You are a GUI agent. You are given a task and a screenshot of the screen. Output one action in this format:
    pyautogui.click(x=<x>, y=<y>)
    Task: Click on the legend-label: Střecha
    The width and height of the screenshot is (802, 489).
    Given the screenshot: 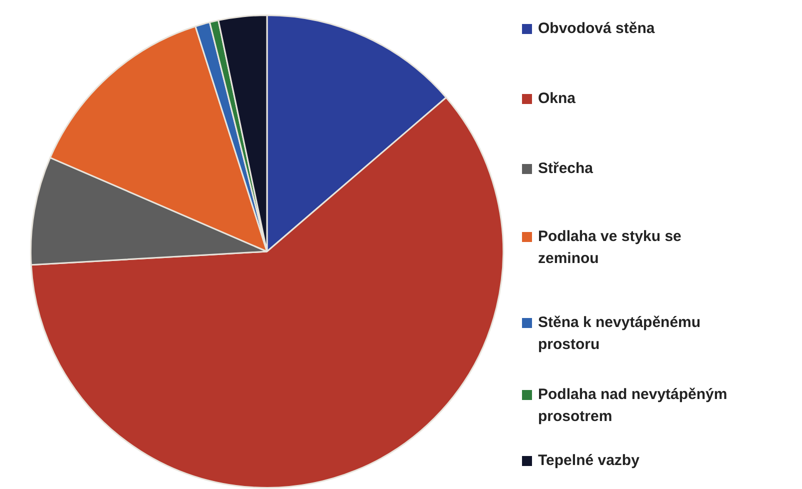 What is the action you would take?
    pyautogui.click(x=566, y=169)
    